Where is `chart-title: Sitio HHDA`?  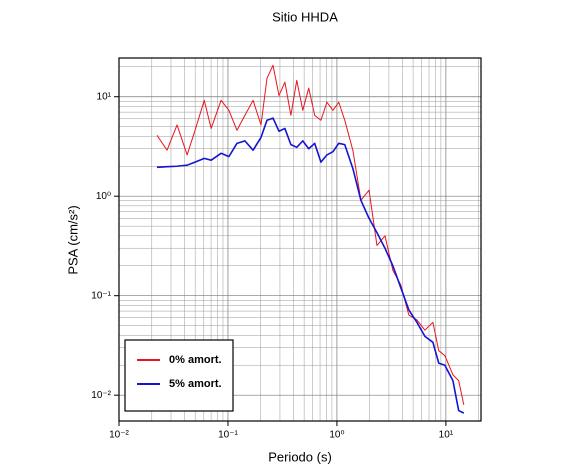
chart-title: Sitio HHDA is located at coordinates (305, 16).